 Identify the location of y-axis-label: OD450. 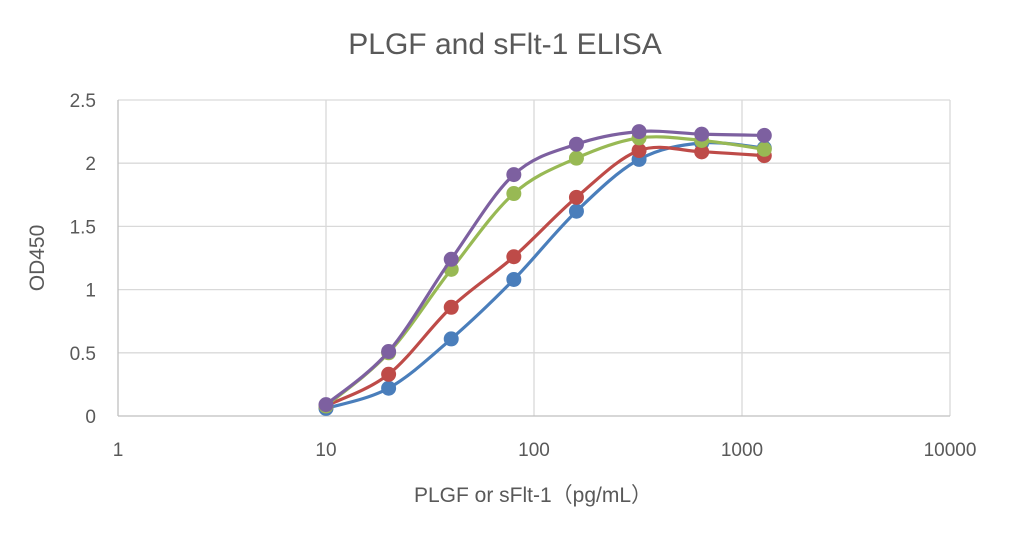
(37, 258).